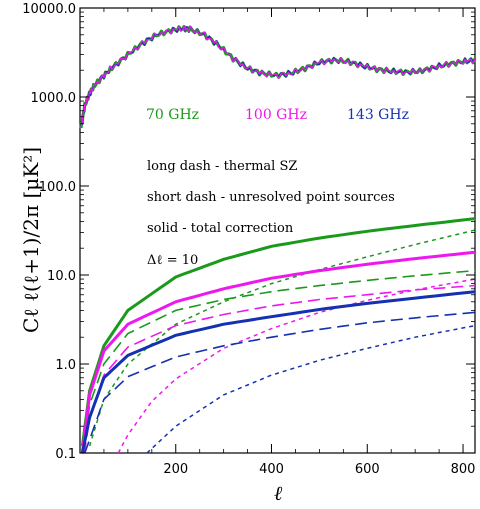  What do you see at coordinates (57, 187) in the screenshot?
I see `y-tick-label: 100.0` at bounding box center [57, 187].